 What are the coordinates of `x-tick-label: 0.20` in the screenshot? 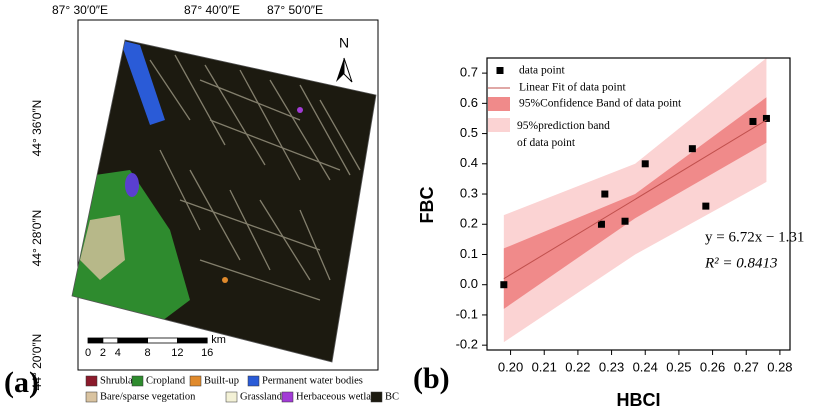 It's located at (510, 366).